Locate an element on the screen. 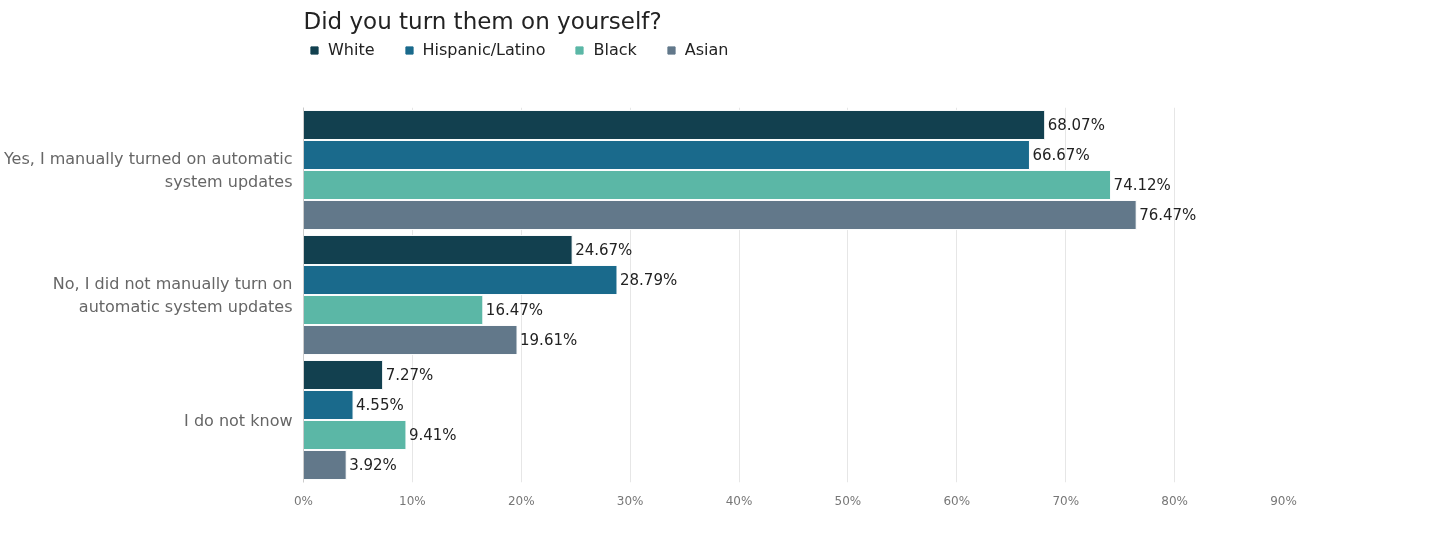 This screenshot has height=551, width=1450. data-label: 28.79% is located at coordinates (648, 280).